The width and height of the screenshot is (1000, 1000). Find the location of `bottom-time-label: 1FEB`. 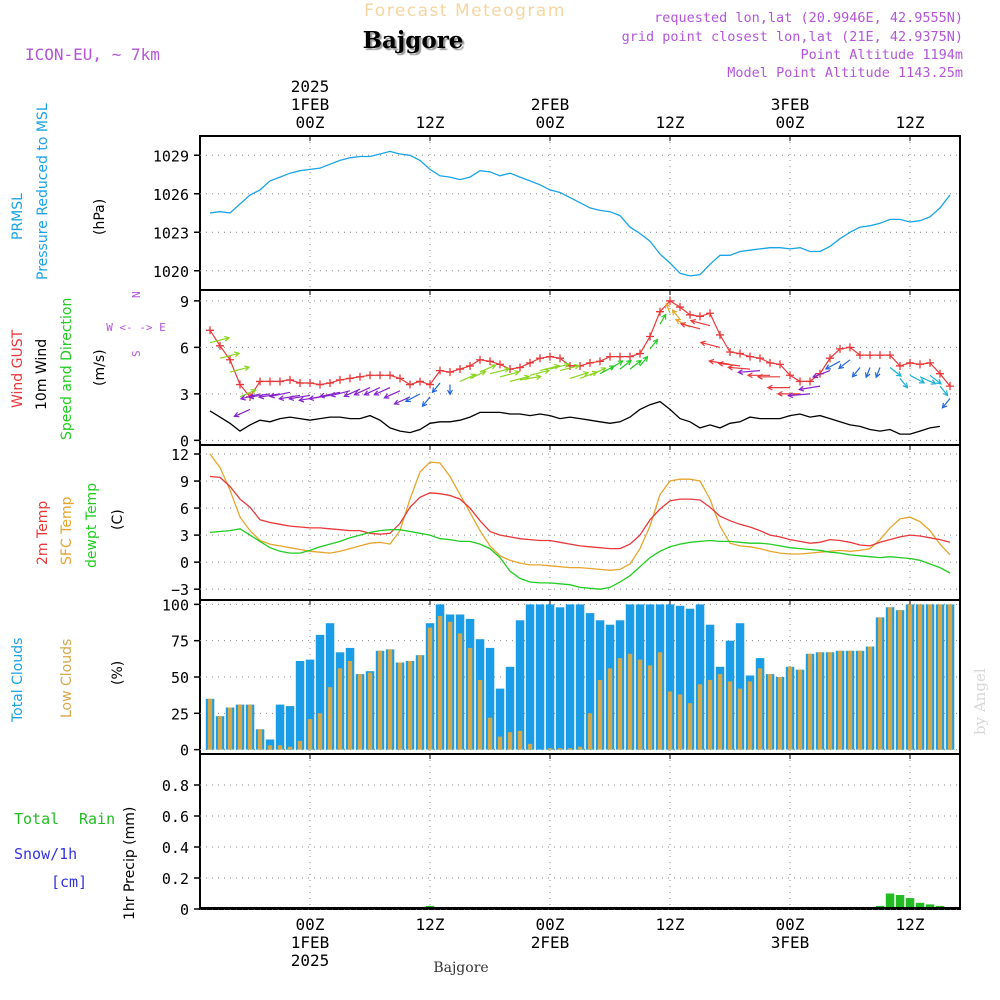

bottom-time-label: 1FEB is located at coordinates (310, 942).